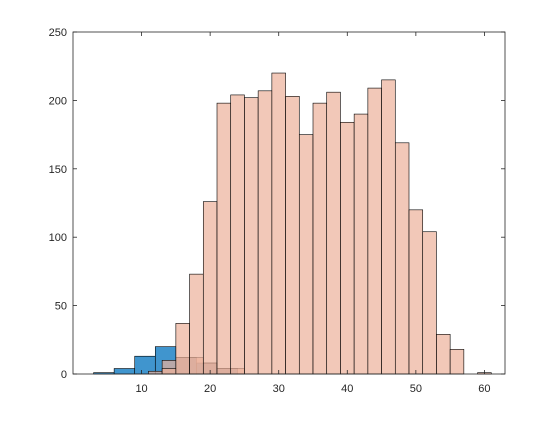  Describe the element at coordinates (484, 389) in the screenshot. I see `x-tick-label: 60` at that location.